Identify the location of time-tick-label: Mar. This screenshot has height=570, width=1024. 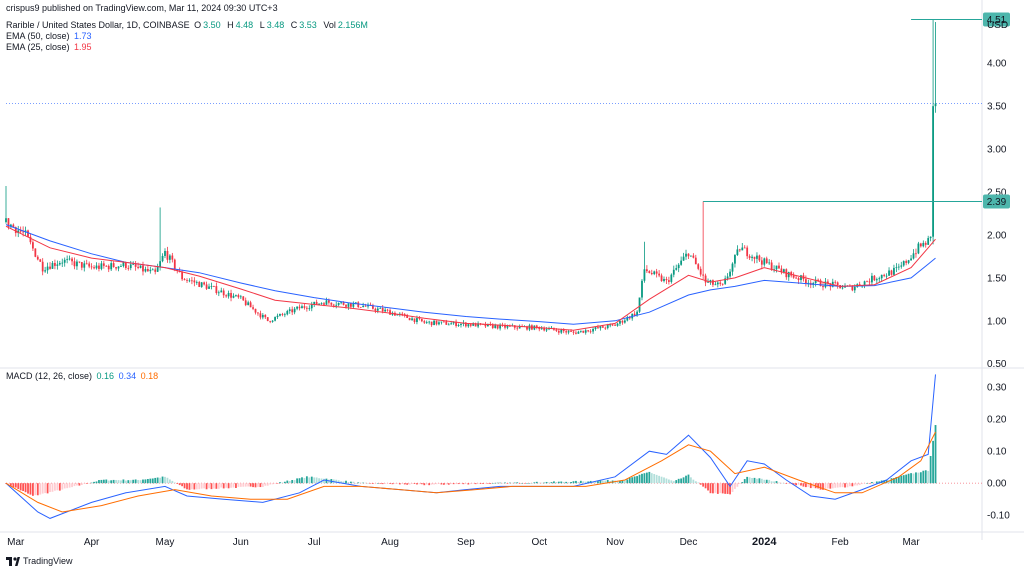
(16, 542).